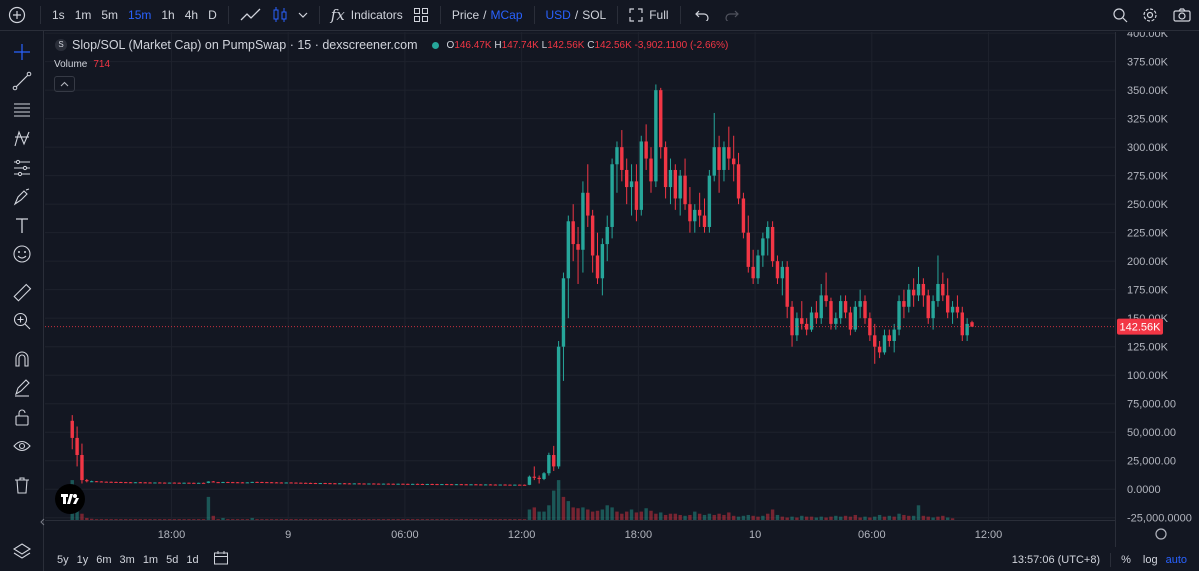 Image resolution: width=1199 pixels, height=571 pixels. What do you see at coordinates (22, 446) in the screenshot?
I see `eye-icon` at bounding box center [22, 446].